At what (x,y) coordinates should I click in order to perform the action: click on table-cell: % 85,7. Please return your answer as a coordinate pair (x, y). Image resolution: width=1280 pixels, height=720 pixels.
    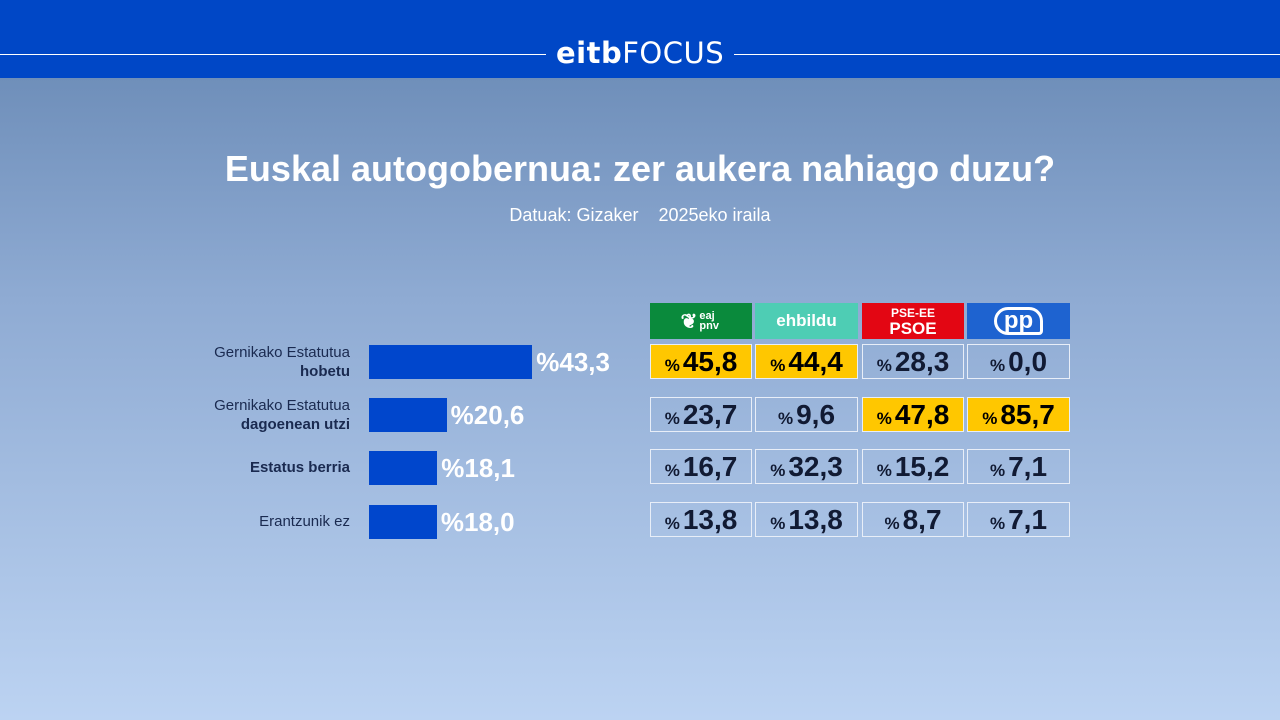
    Looking at the image, I should click on (1018, 414).